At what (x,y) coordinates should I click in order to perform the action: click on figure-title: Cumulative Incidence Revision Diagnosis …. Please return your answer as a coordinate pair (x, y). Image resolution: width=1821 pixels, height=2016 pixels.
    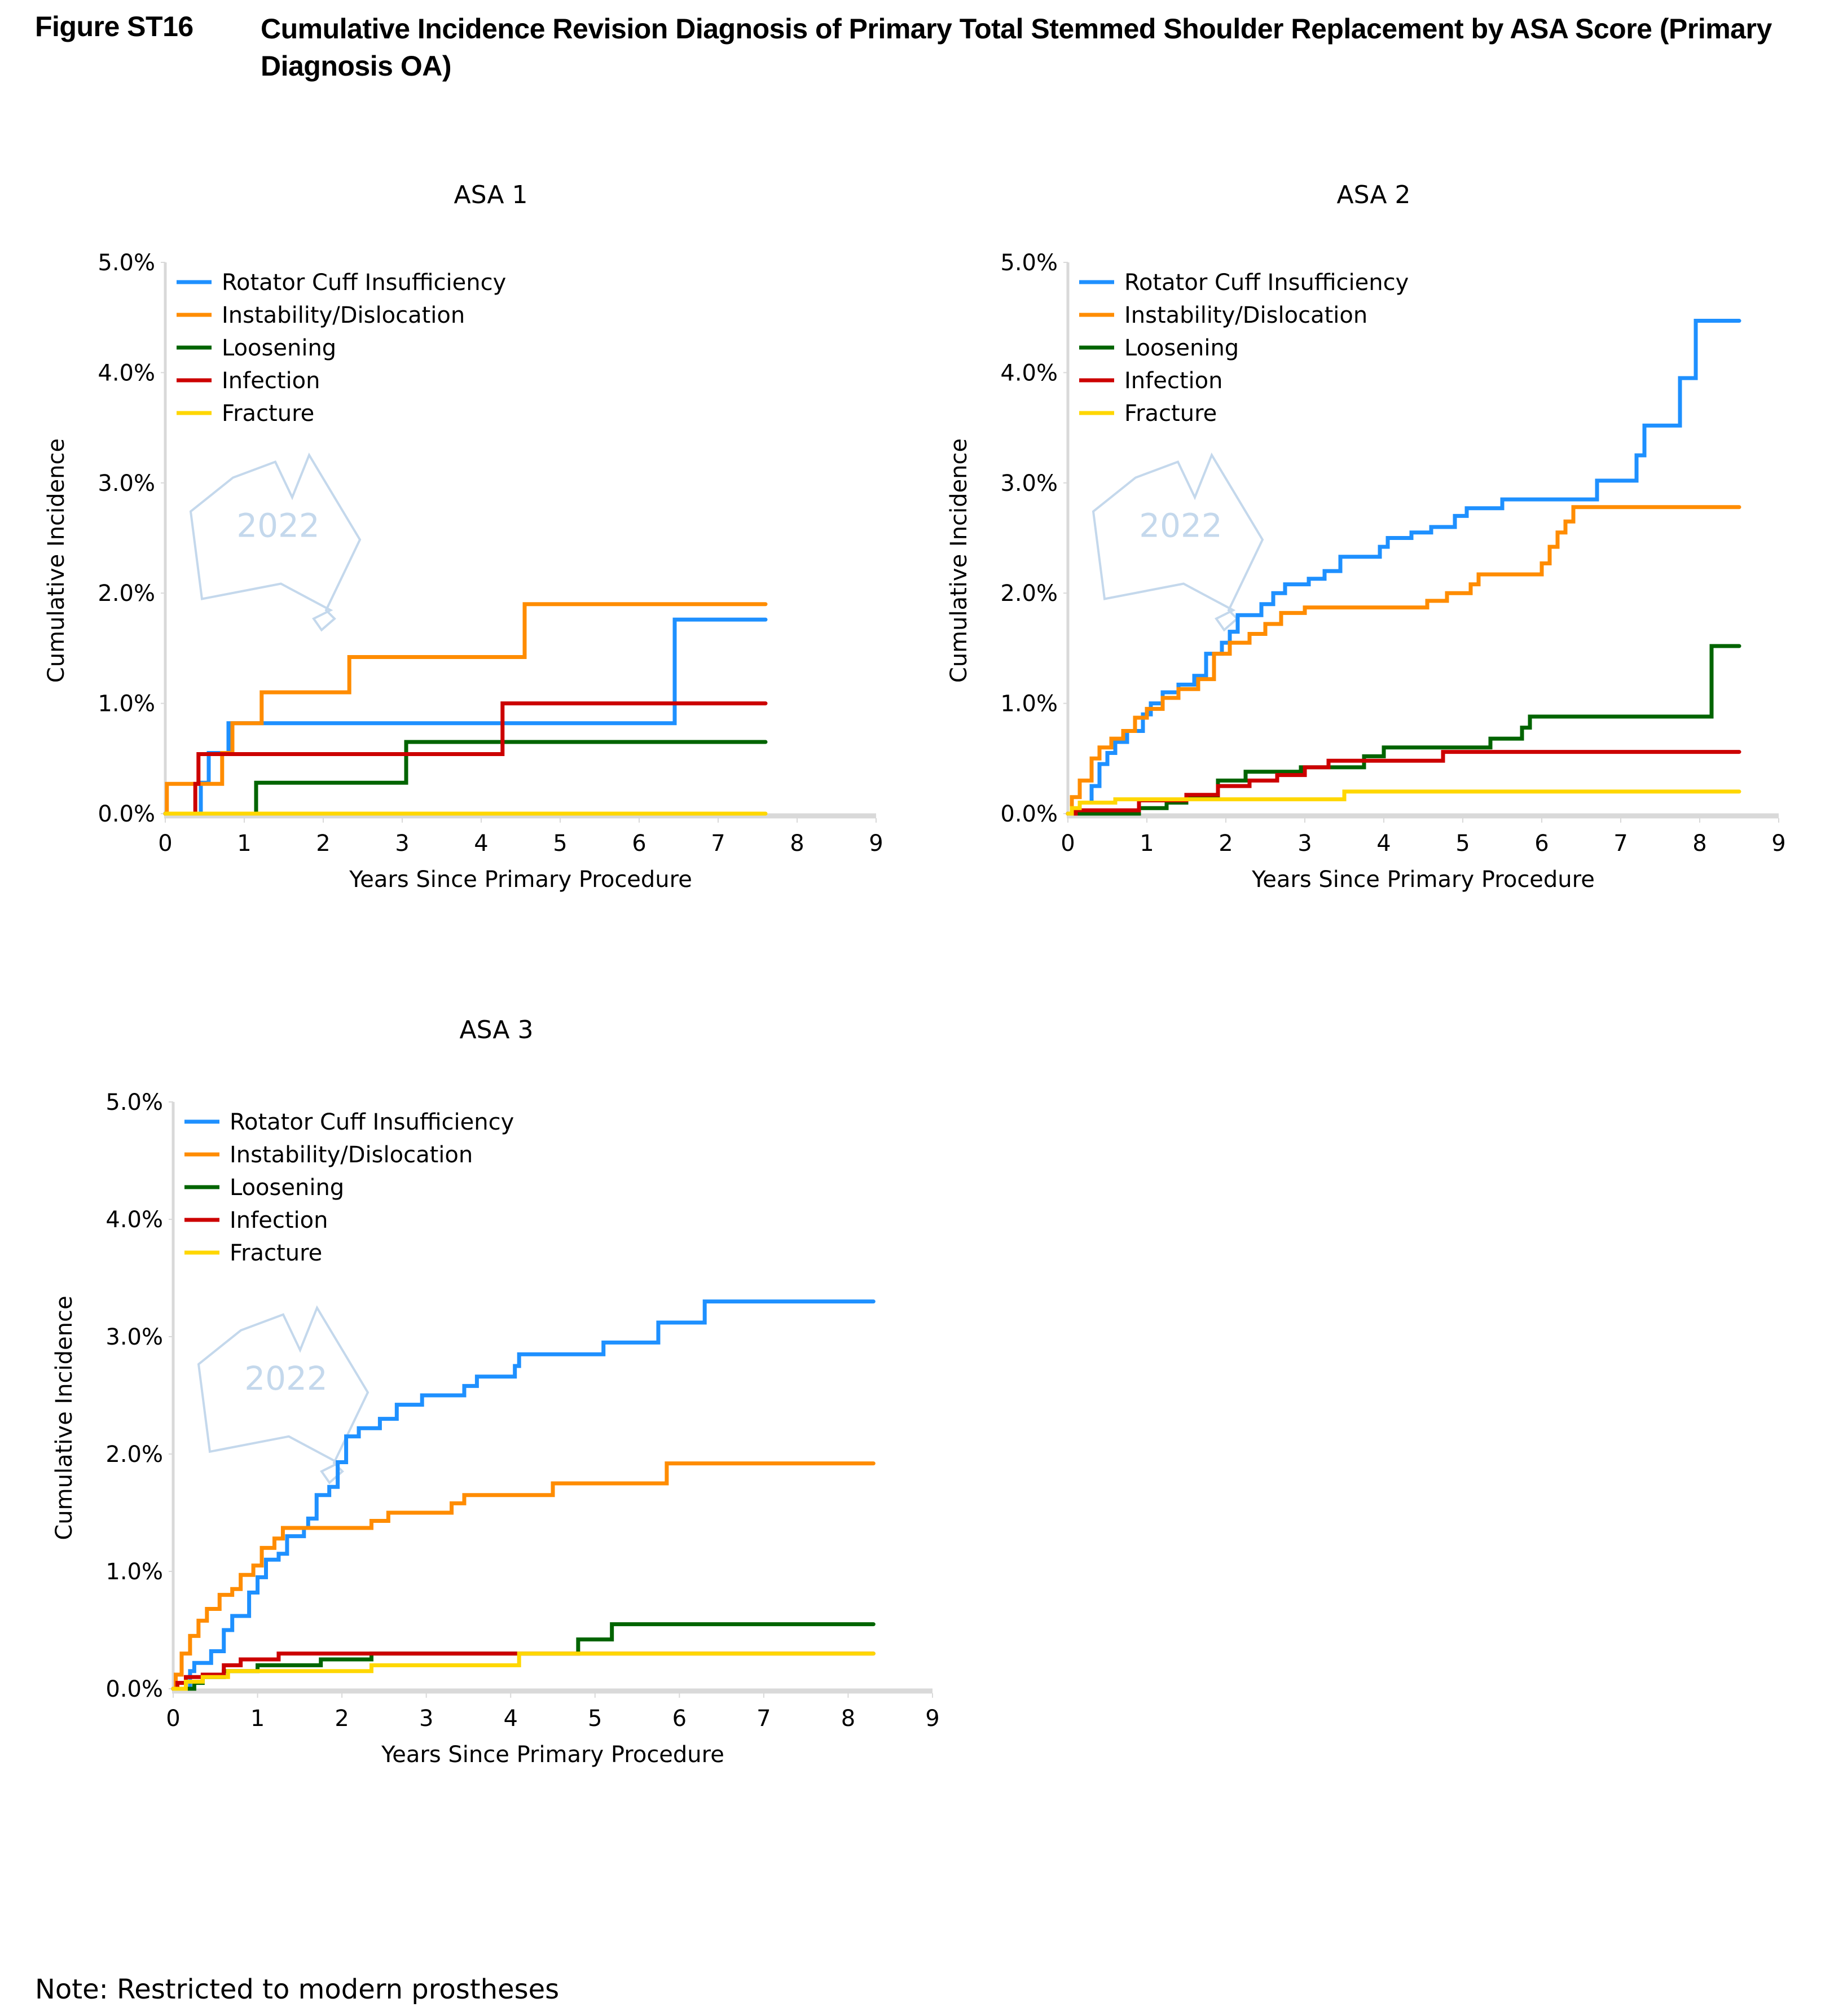
    Looking at the image, I should click on (1016, 47).